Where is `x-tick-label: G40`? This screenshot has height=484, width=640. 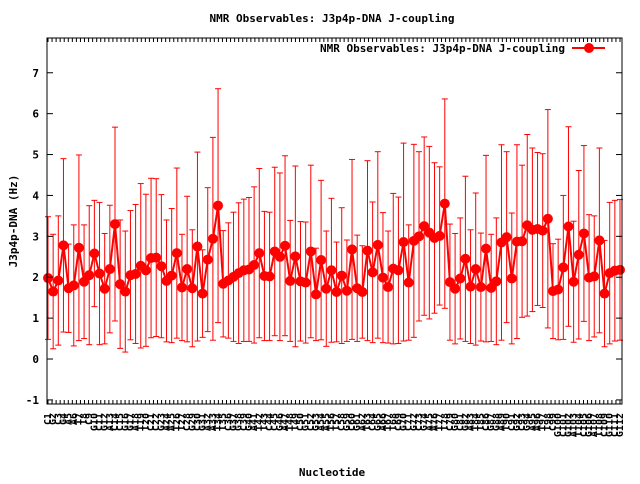 x-tick-label: G40 is located at coordinates (249, 422).